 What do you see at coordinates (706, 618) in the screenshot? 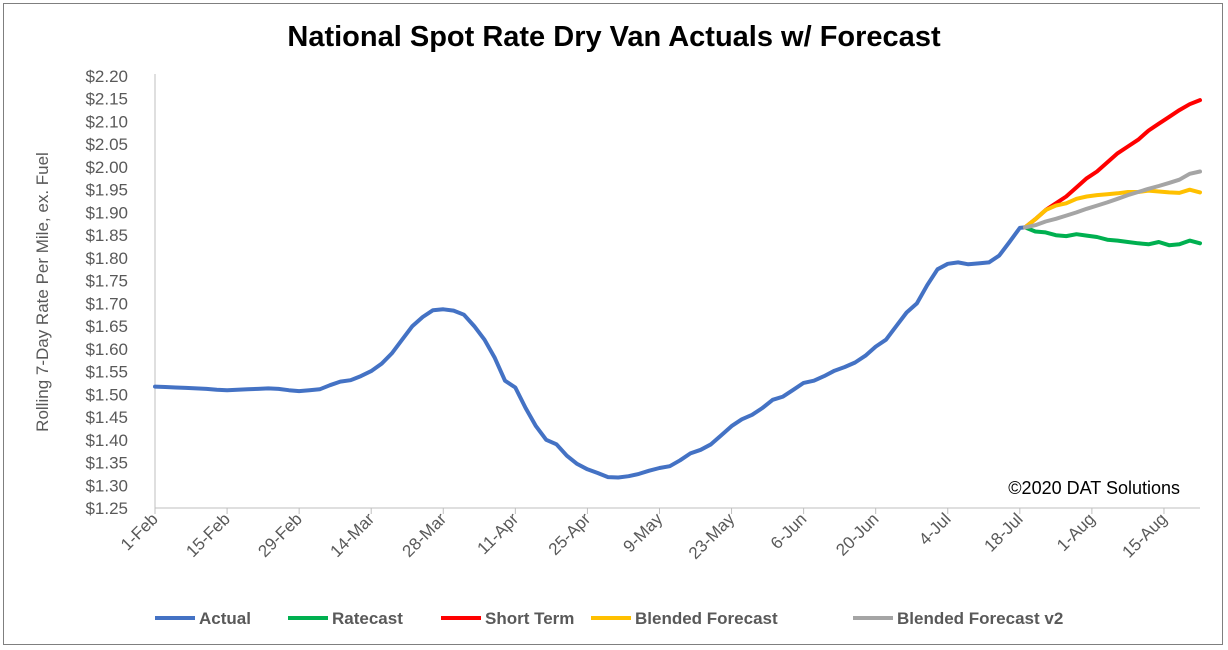
I see `legend-label-blended-forecast: Blended Forecast` at bounding box center [706, 618].